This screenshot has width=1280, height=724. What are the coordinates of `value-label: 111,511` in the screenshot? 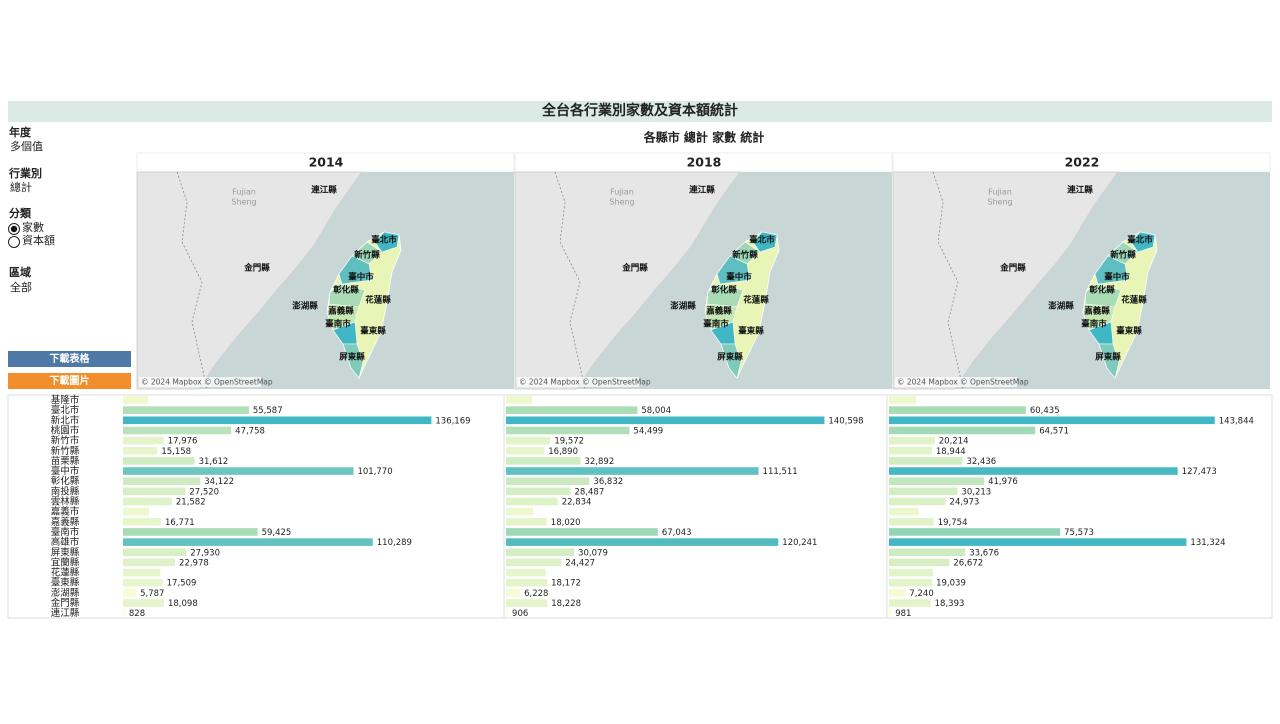 It's located at (780, 472).